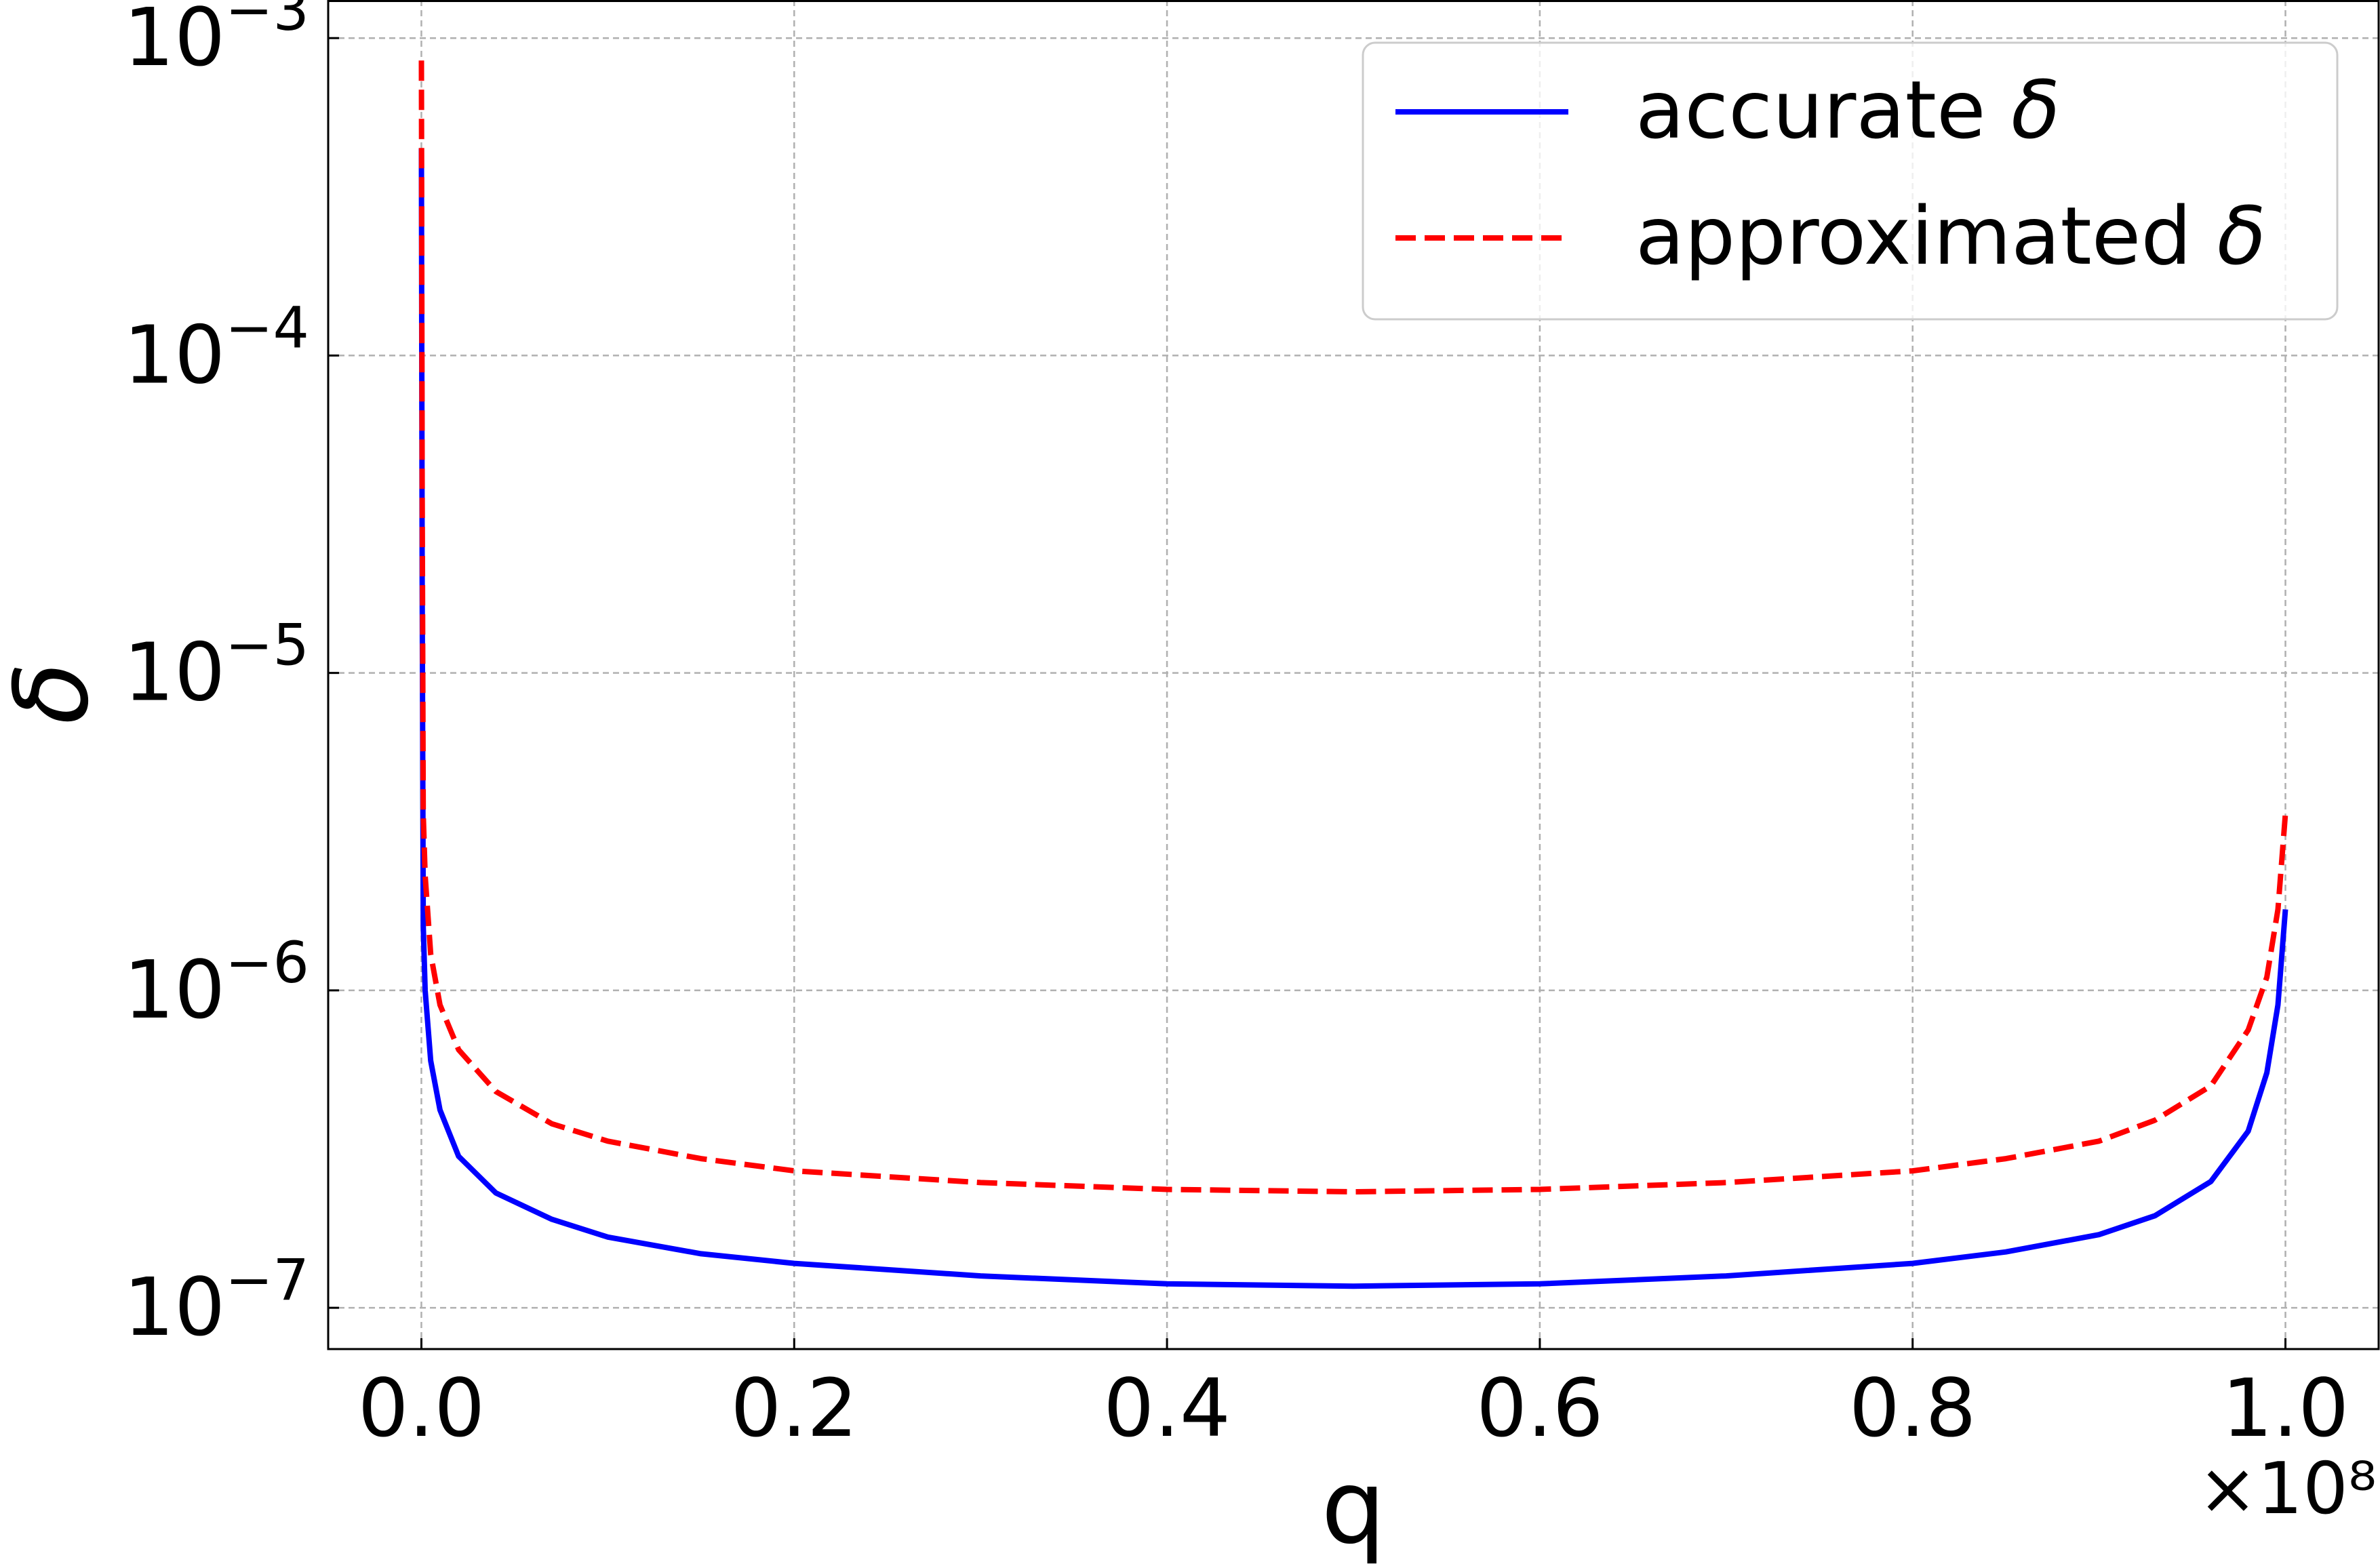  I want to click on legend-box, so click(1850, 181).